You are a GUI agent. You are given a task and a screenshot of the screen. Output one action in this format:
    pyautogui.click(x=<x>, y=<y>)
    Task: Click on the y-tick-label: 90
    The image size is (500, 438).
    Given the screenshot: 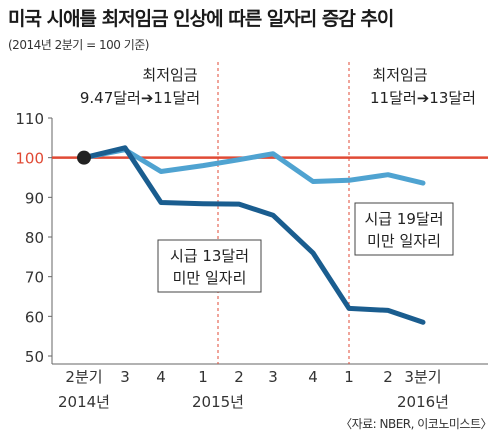 What is the action you would take?
    pyautogui.click(x=34, y=198)
    